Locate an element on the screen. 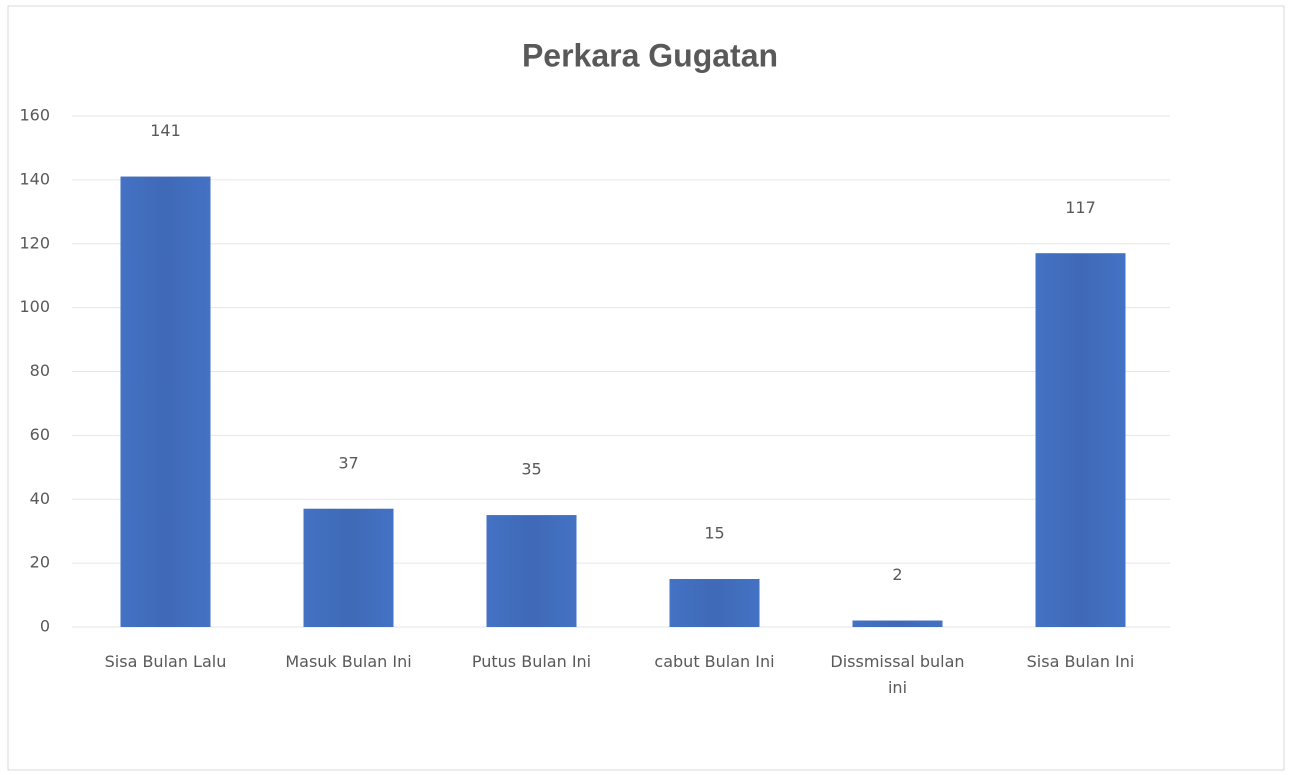  data-label: 37 is located at coordinates (348, 462).